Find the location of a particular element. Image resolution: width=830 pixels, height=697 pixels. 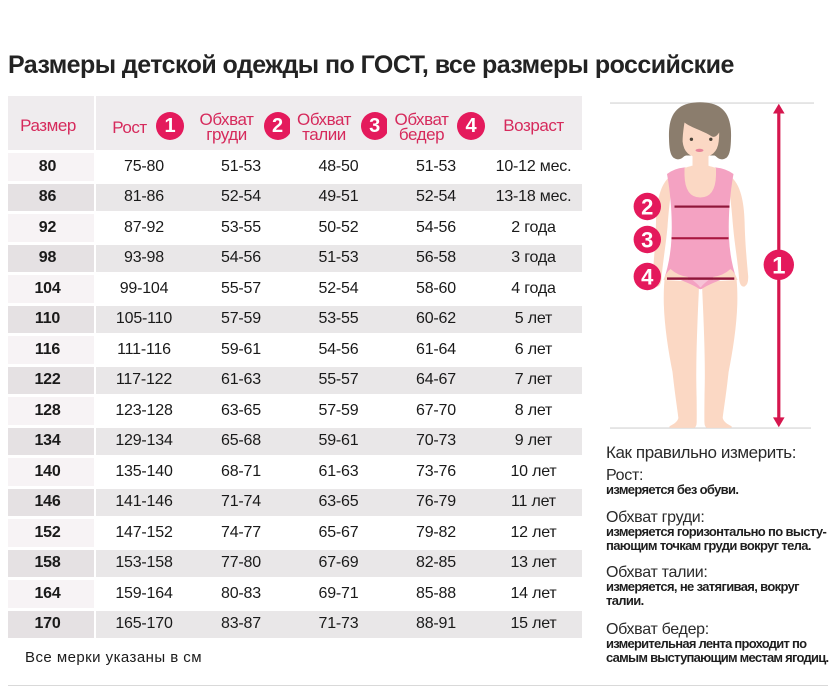

svg-text: 2 is located at coordinates (647, 207).